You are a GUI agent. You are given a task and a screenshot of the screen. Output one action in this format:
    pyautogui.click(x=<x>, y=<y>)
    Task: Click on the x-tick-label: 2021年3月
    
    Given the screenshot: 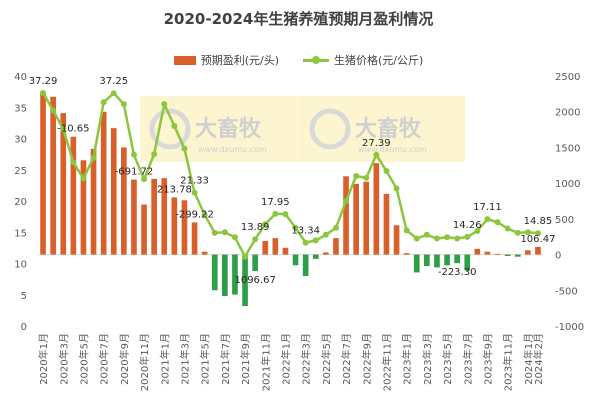 What is the action you would take?
    pyautogui.click(x=184, y=359)
    